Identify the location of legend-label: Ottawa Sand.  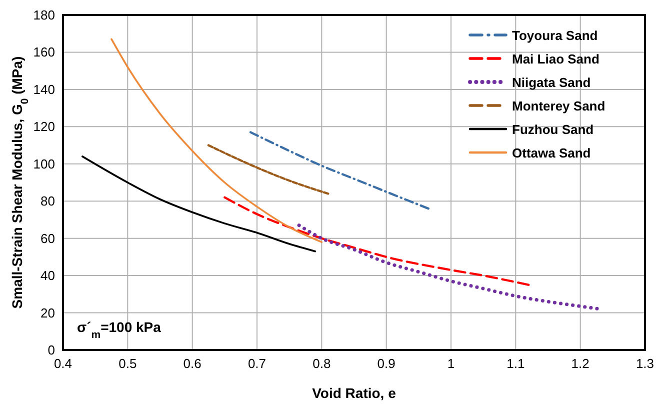
(551, 153).